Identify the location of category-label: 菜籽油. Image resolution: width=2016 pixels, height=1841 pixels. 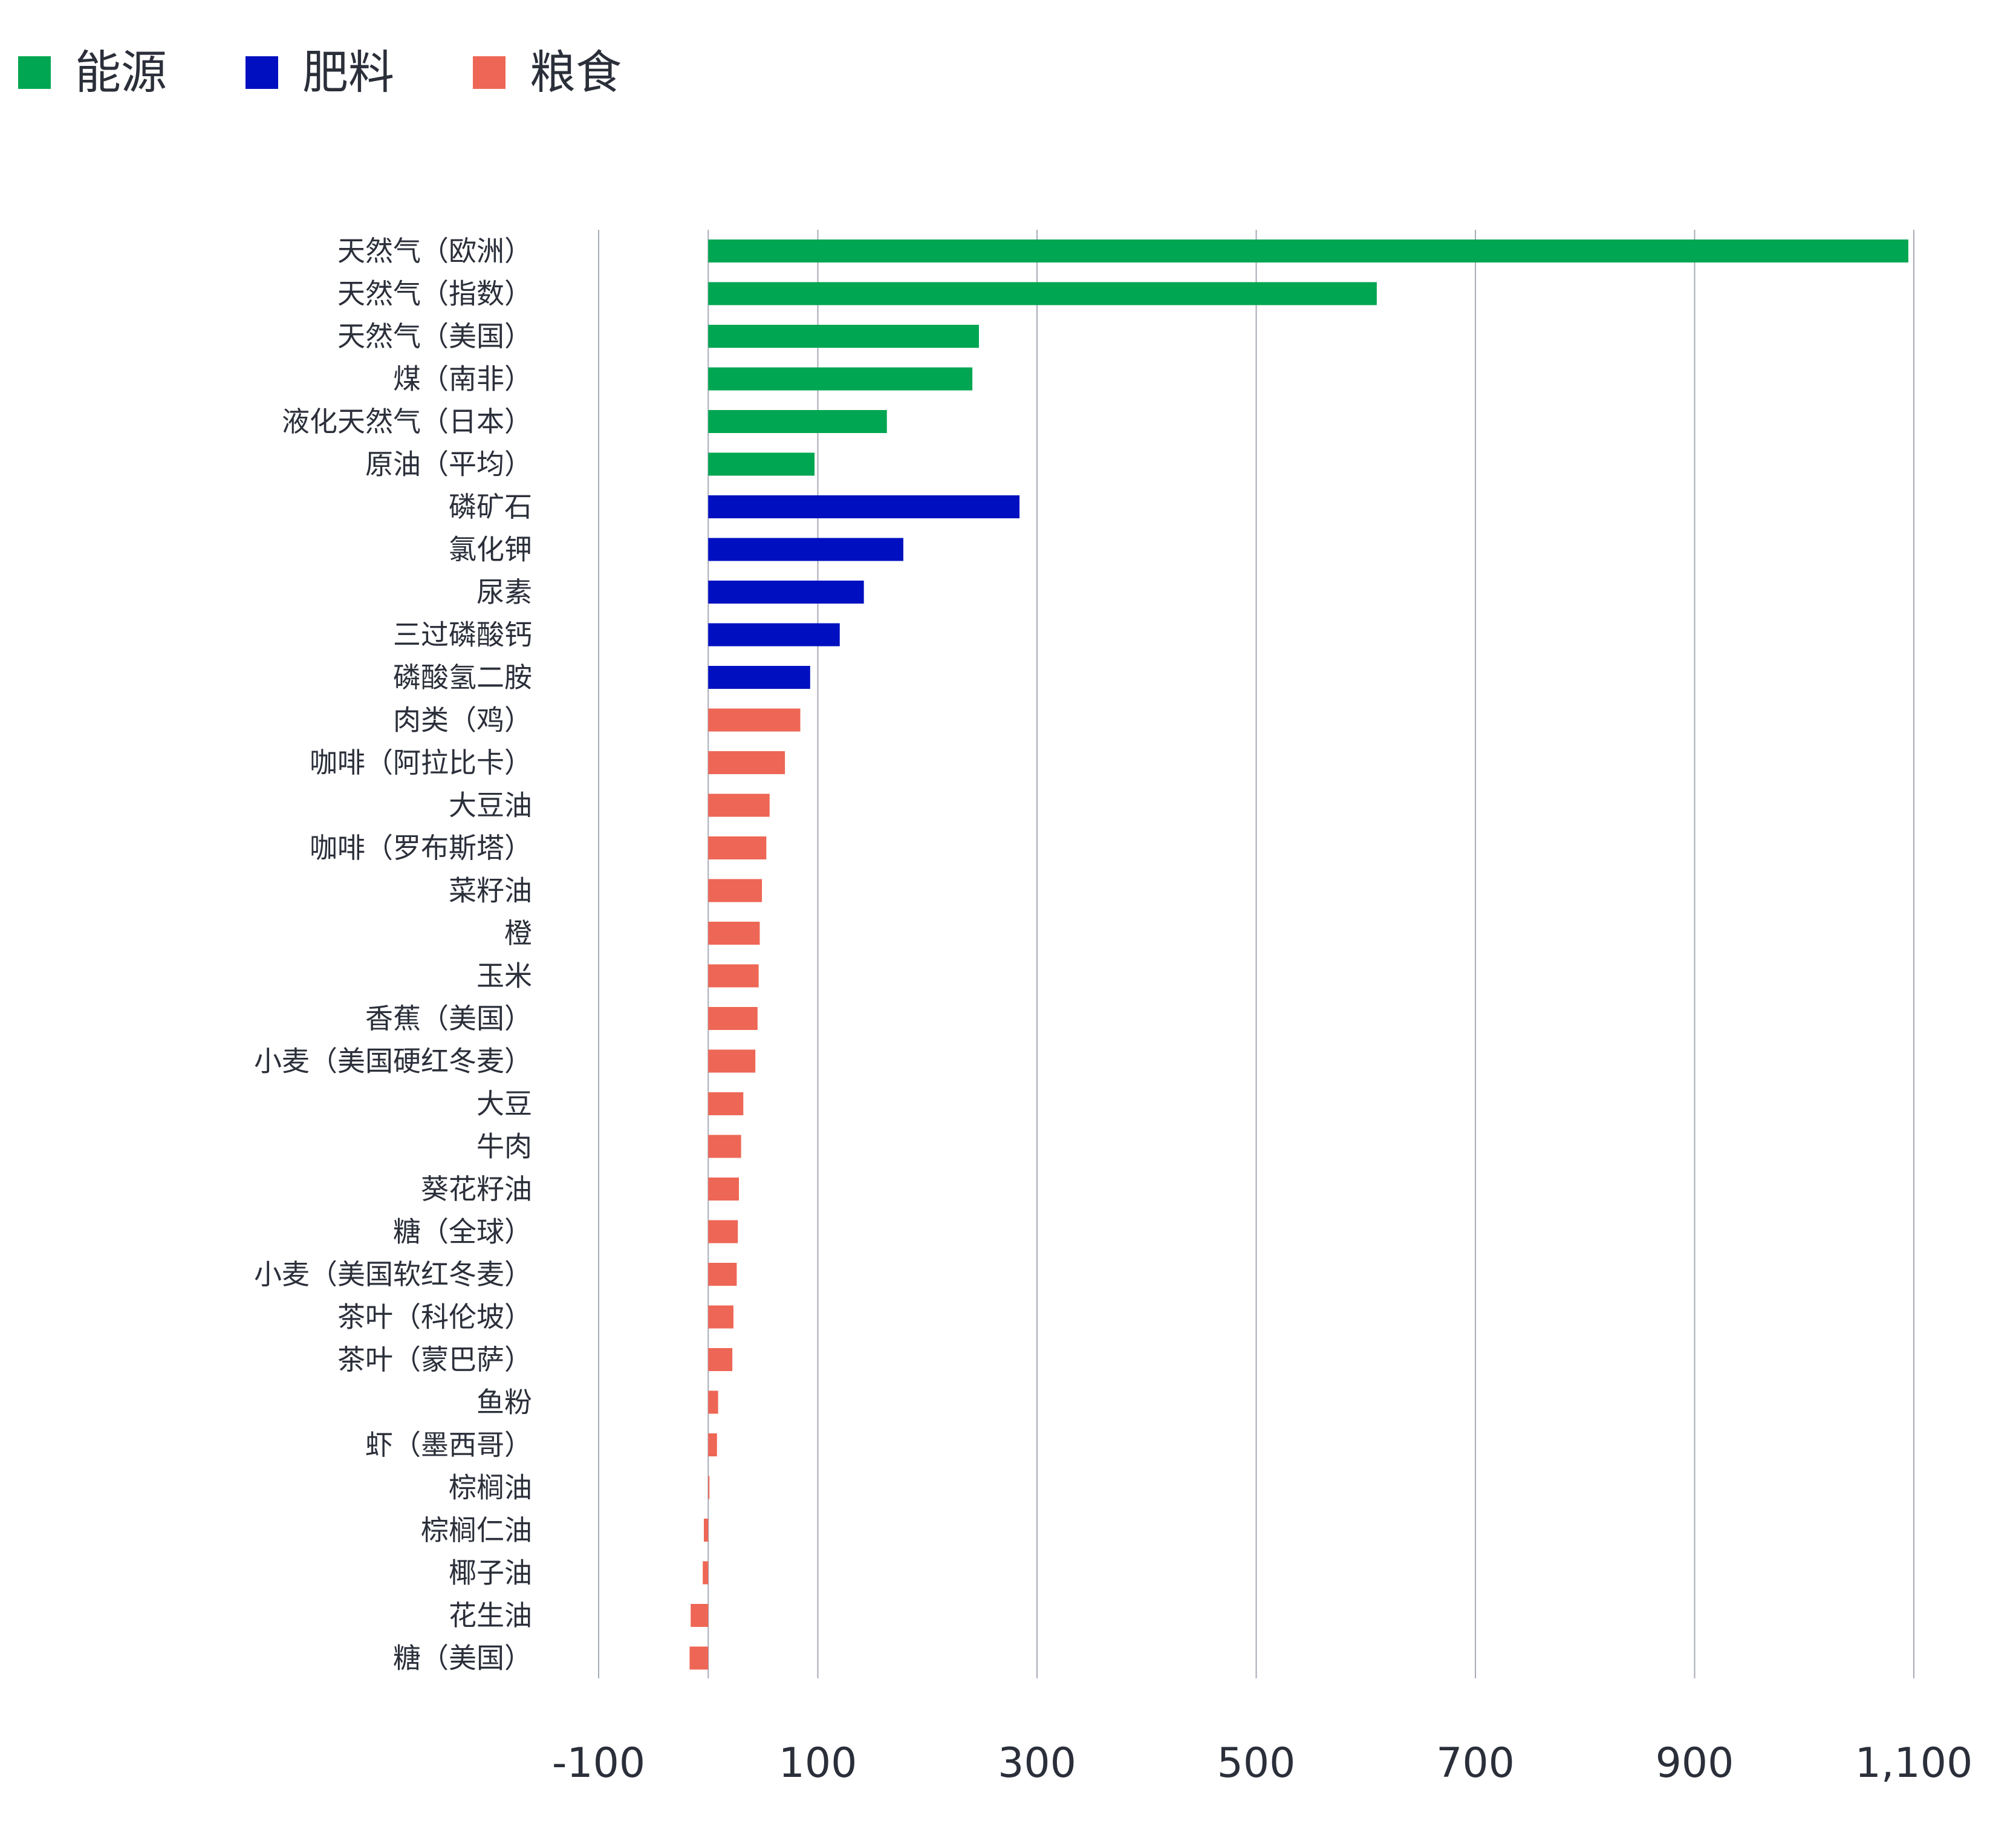
(490, 891).